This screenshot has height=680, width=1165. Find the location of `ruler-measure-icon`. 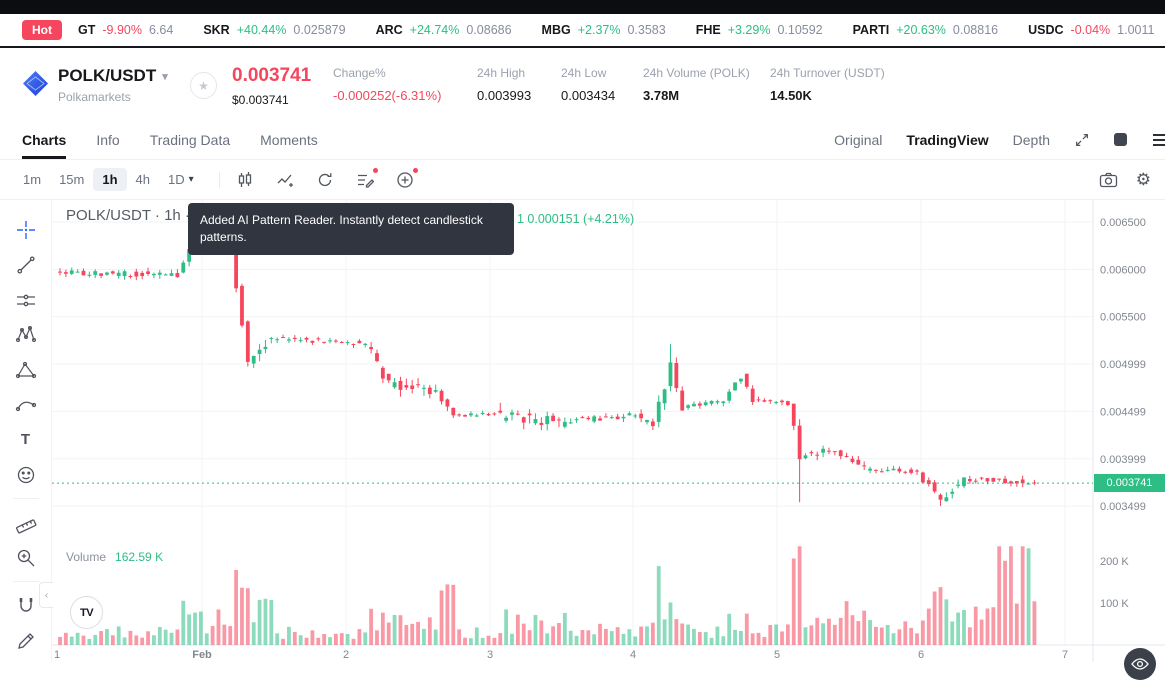

ruler-measure-icon is located at coordinates (26, 522).